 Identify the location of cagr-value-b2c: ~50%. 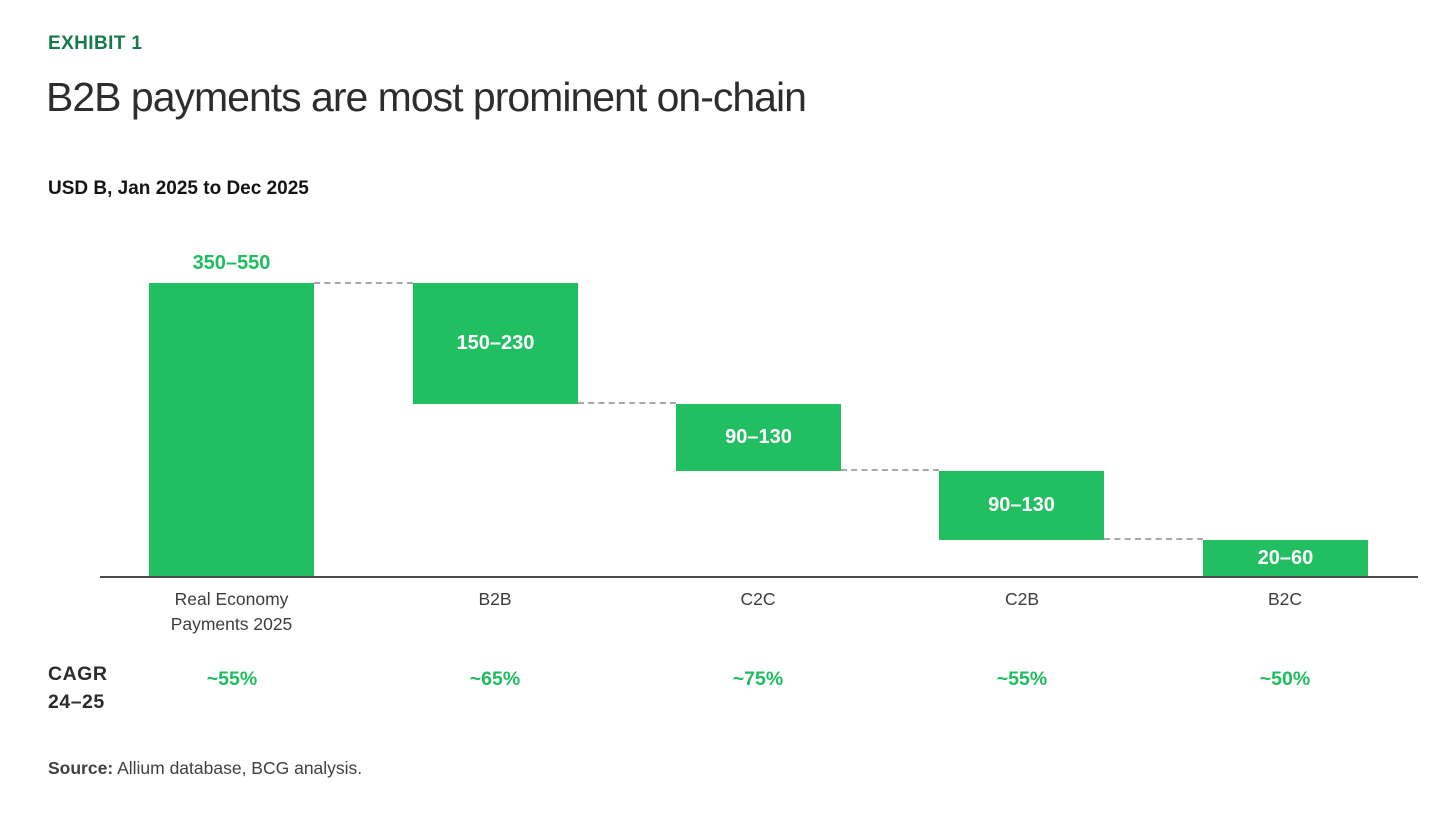
(1285, 679).